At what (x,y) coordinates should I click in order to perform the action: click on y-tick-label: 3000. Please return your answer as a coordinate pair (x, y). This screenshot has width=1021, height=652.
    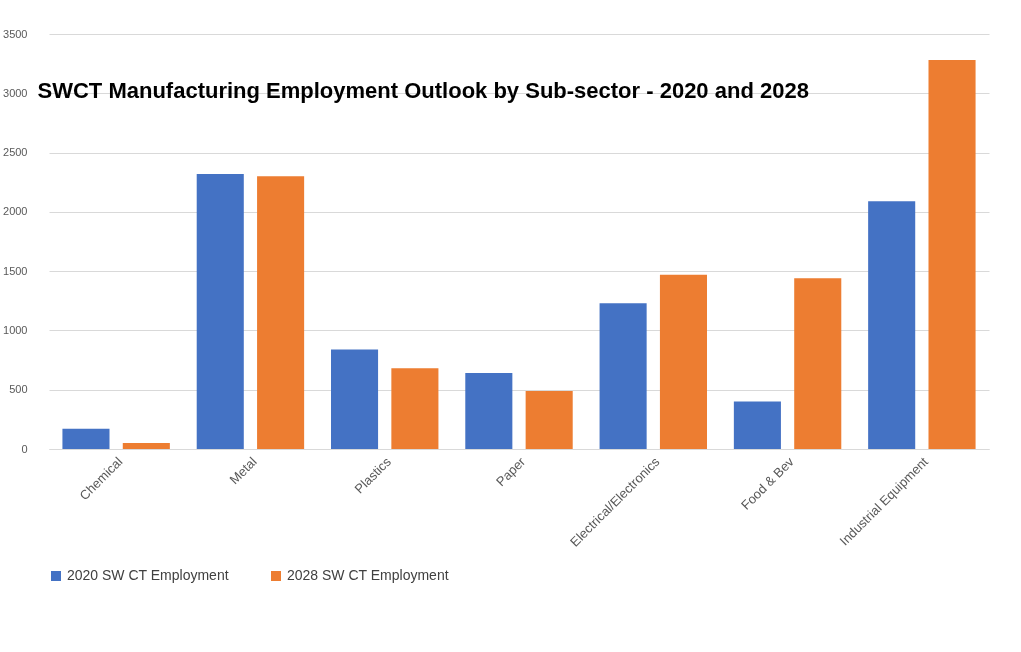
    Looking at the image, I should click on (15, 92).